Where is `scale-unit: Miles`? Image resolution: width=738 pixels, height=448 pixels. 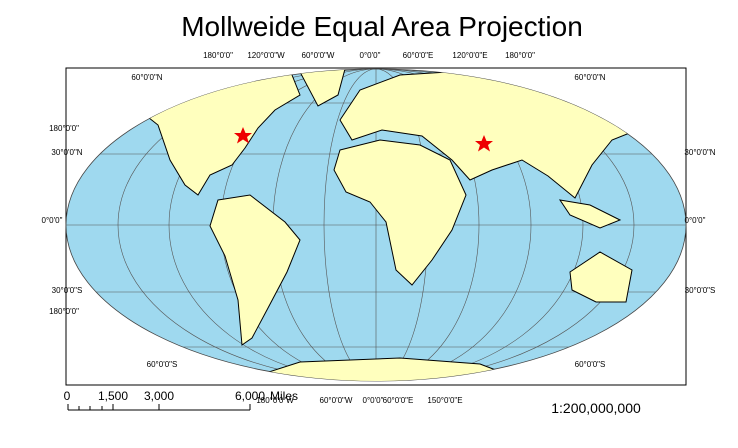
scale-unit: Miles is located at coordinates (284, 396).